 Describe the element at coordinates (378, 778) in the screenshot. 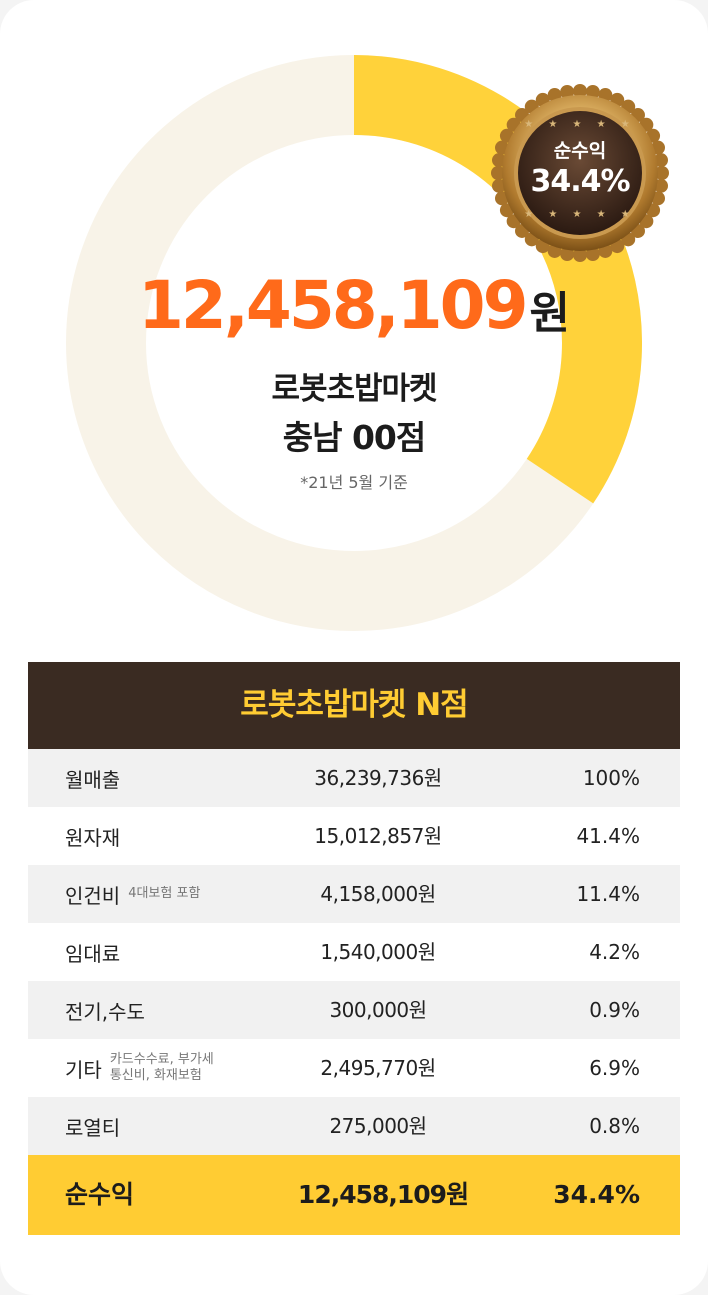

I see `row-value: 36,239,736원` at that location.